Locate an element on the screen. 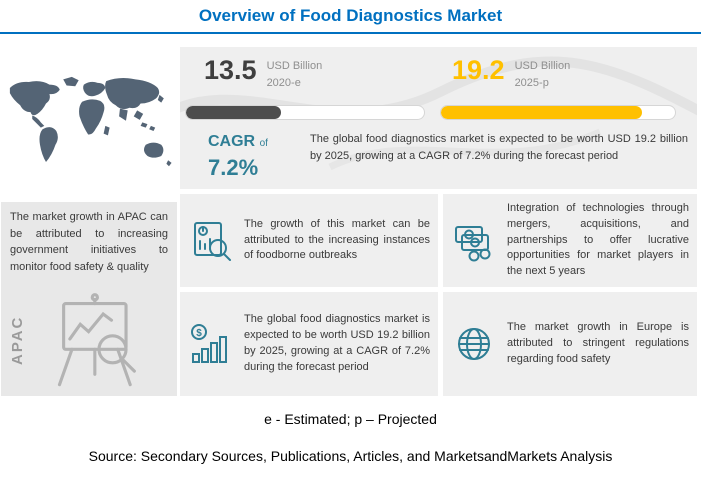  market-unit-2025: USD Billion 2025-p is located at coordinates (543, 74).